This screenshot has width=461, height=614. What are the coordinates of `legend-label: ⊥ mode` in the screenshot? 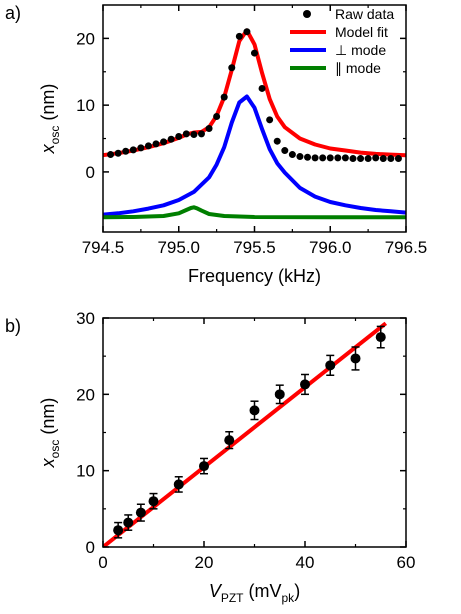 It's located at (360, 50).